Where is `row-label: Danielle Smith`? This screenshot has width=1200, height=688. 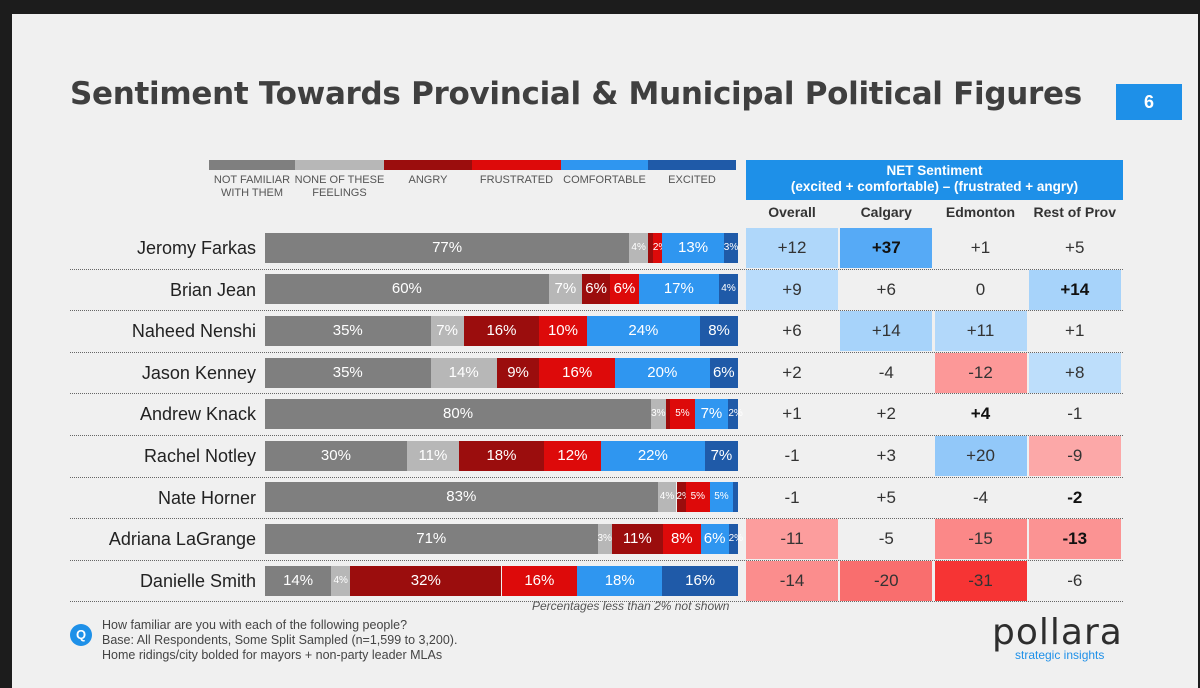 row-label: Danielle Smith is located at coordinates (197, 580).